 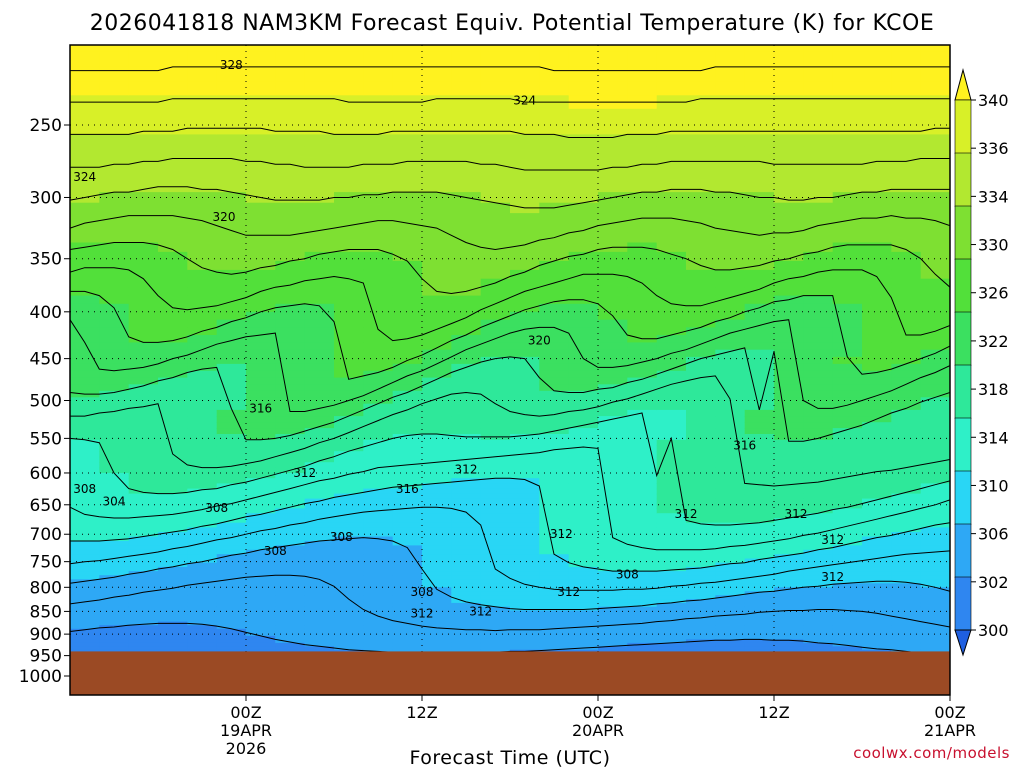 What do you see at coordinates (963, 126) in the screenshot?
I see `colorbar-box` at bounding box center [963, 126].